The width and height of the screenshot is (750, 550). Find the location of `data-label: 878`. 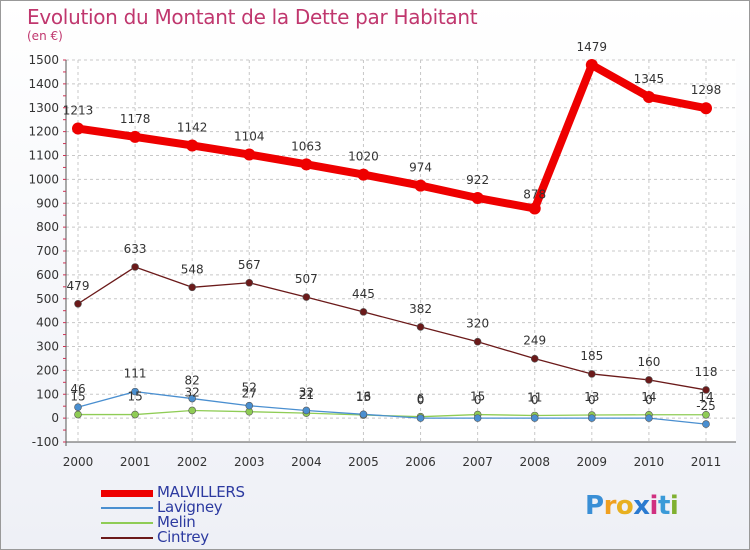

data-label: 878 is located at coordinates (534, 195).